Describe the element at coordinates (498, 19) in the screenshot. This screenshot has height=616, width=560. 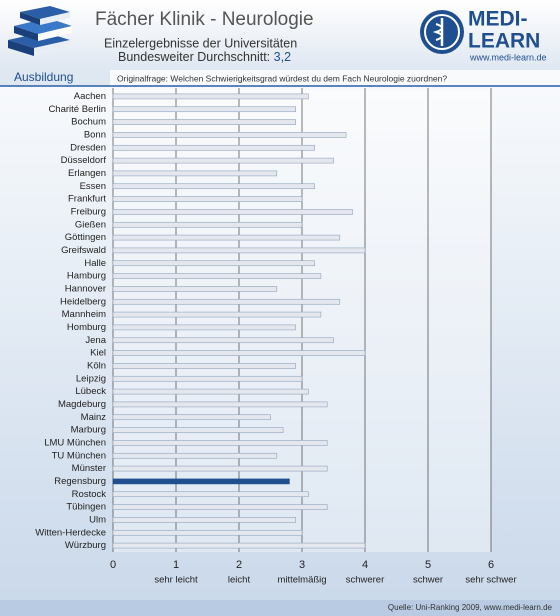
I see `logo-top: MEDI-` at that location.